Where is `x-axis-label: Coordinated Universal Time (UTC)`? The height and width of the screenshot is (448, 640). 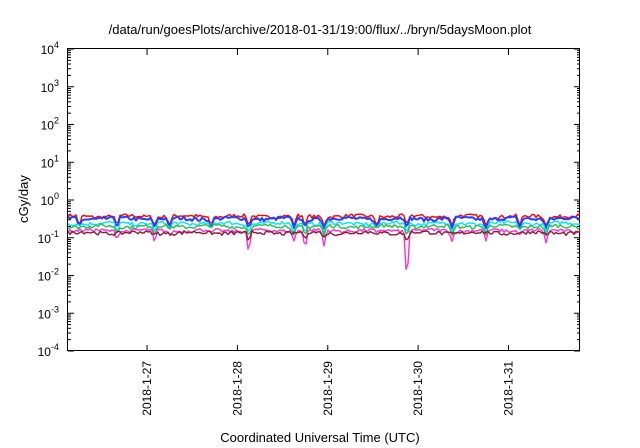
x-axis-label: Coordinated Universal Time (UTC) is located at coordinates (320, 437).